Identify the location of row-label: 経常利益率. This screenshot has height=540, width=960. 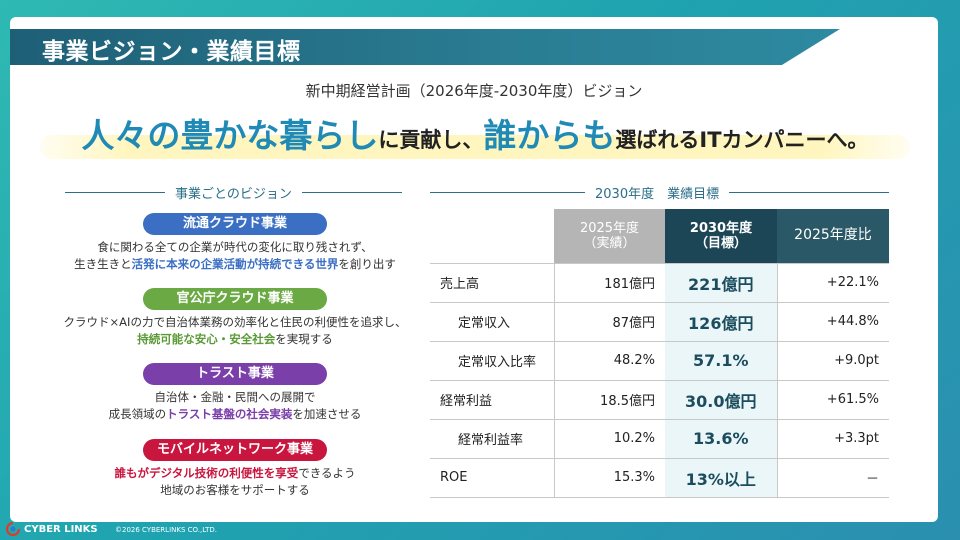
(492, 439).